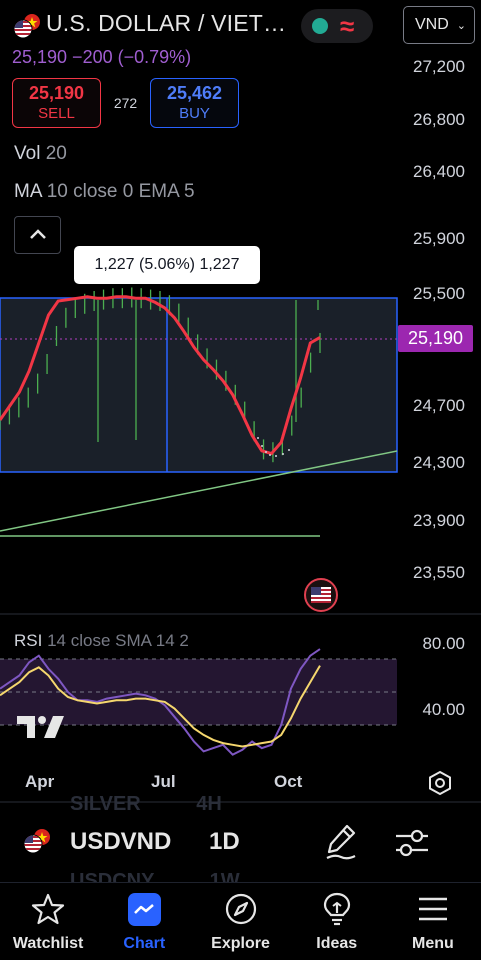 This screenshot has height=960, width=481. Describe the element at coordinates (40, 781) in the screenshot. I see `time-tick: Apr` at that location.